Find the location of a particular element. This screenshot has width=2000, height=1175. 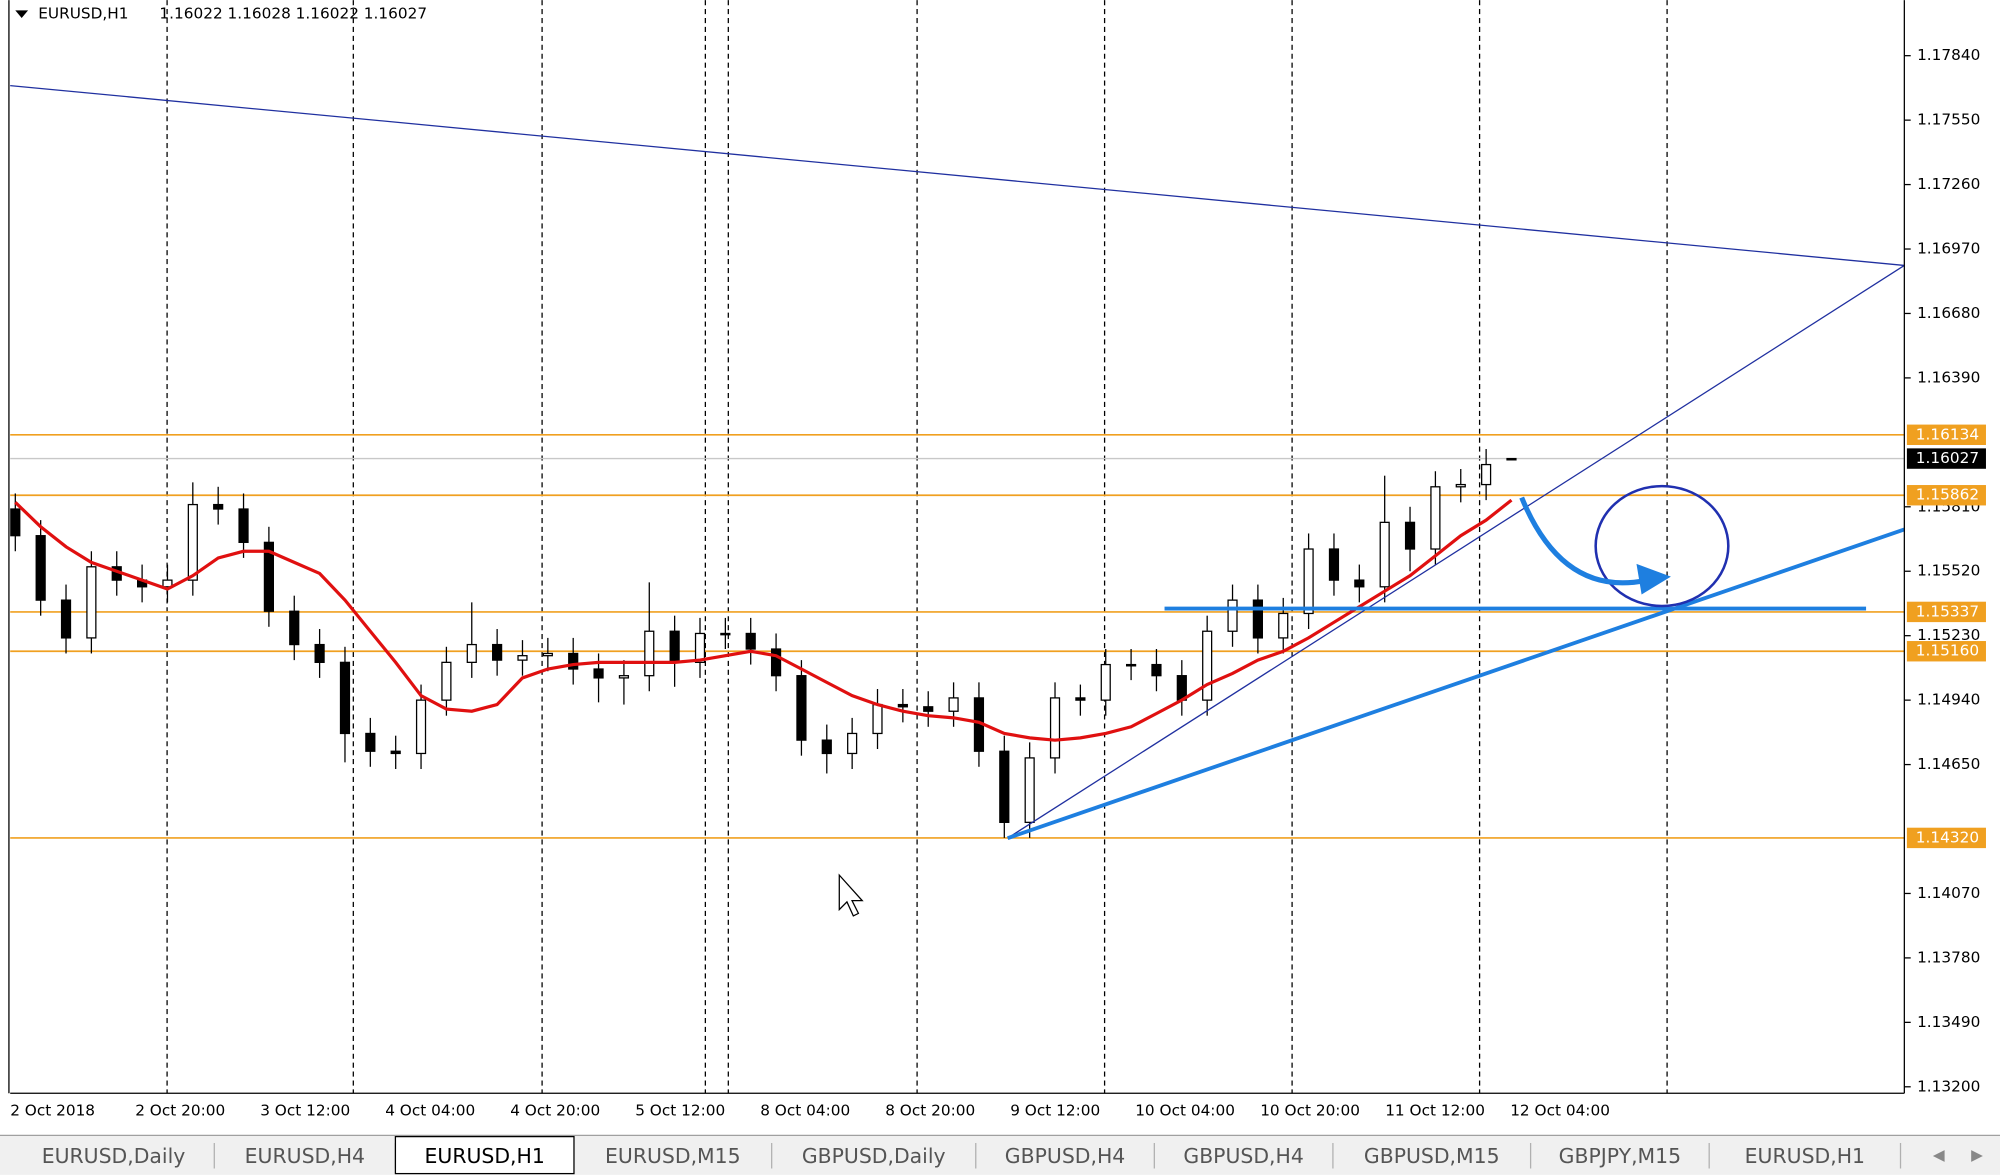

x-tick-label: 2 Oct 20:00 is located at coordinates (180, 1111).